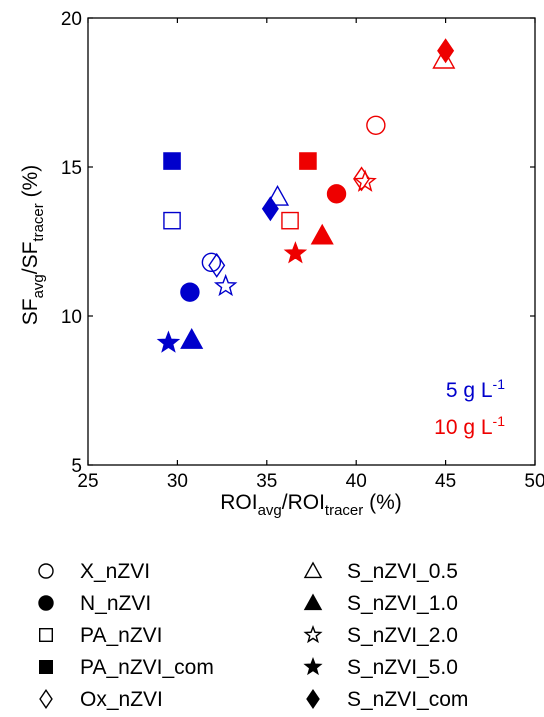 The width and height of the screenshot is (544, 717). Describe the element at coordinates (469, 426) in the screenshot. I see `concentration-label-10: 10 g L-1` at that location.